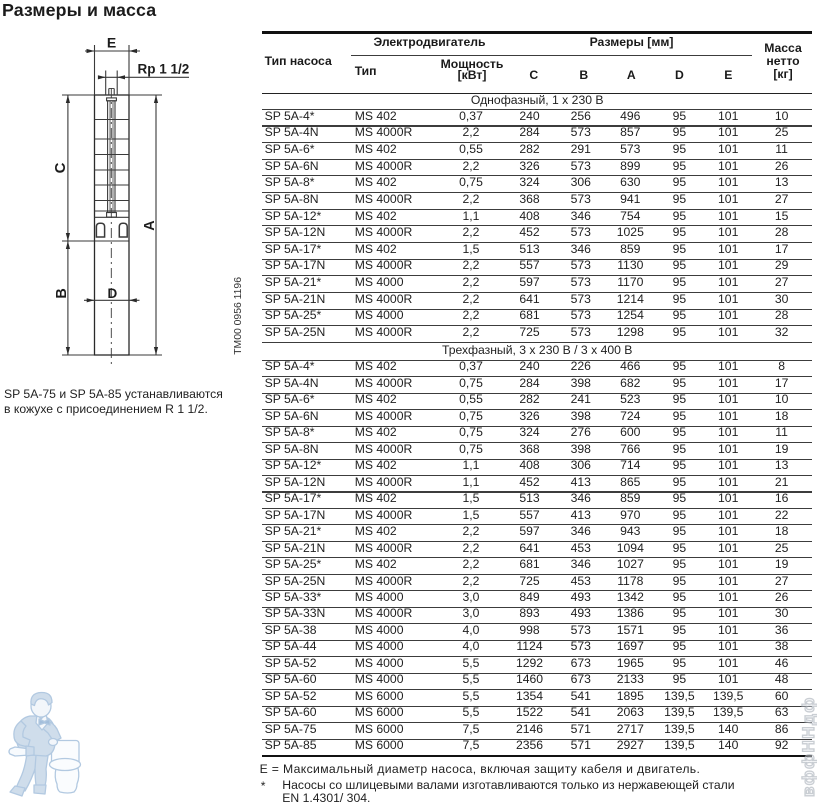  I want to click on svg-text: D, so click(113, 293).